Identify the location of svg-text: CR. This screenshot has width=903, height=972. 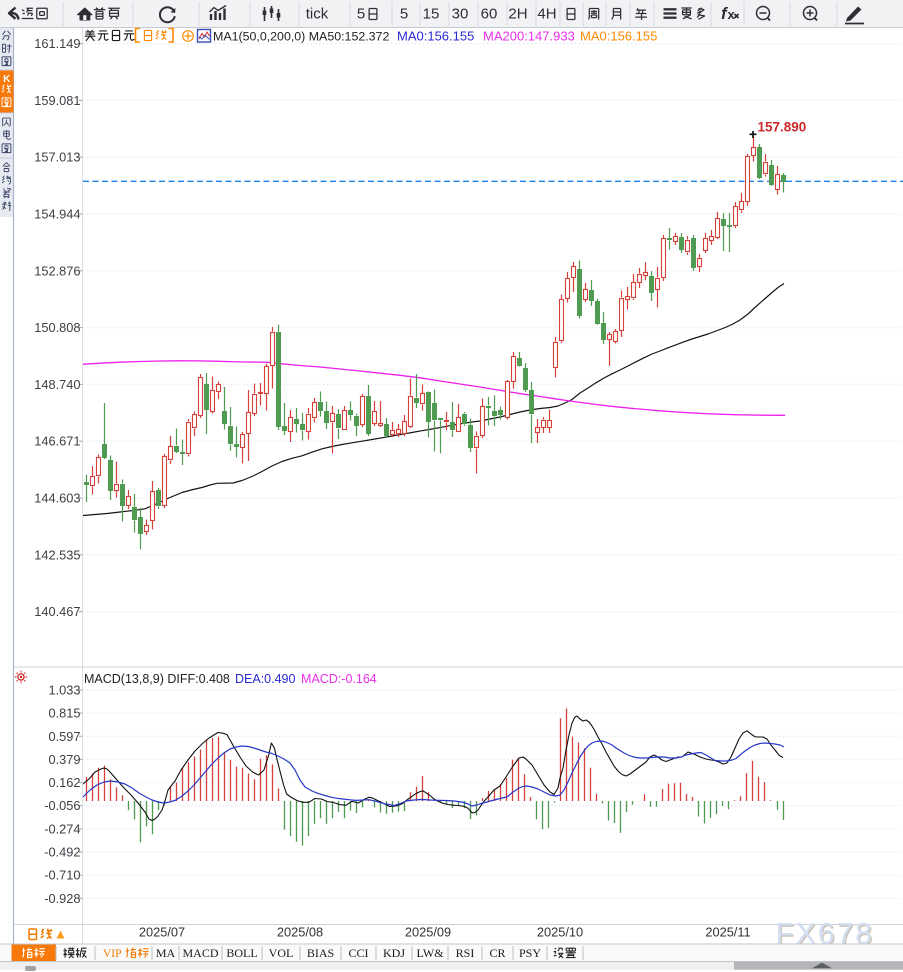
(497, 953).